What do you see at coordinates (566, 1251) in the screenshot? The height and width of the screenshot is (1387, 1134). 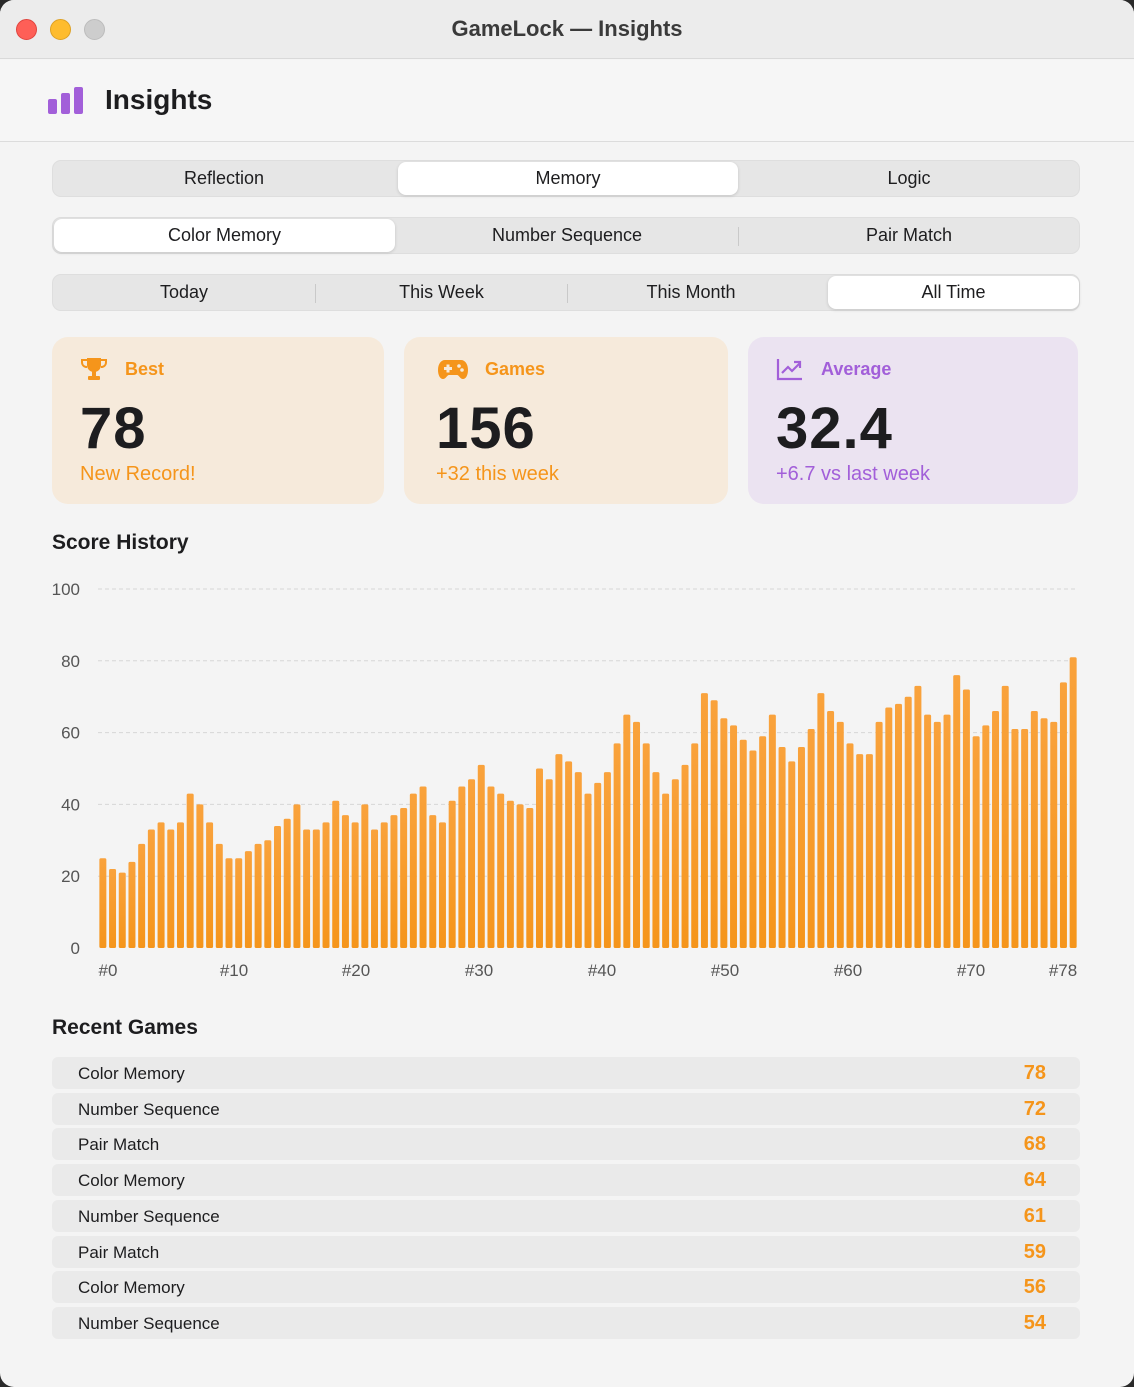 I see `recent-game-row: Pair Match 59` at bounding box center [566, 1251].